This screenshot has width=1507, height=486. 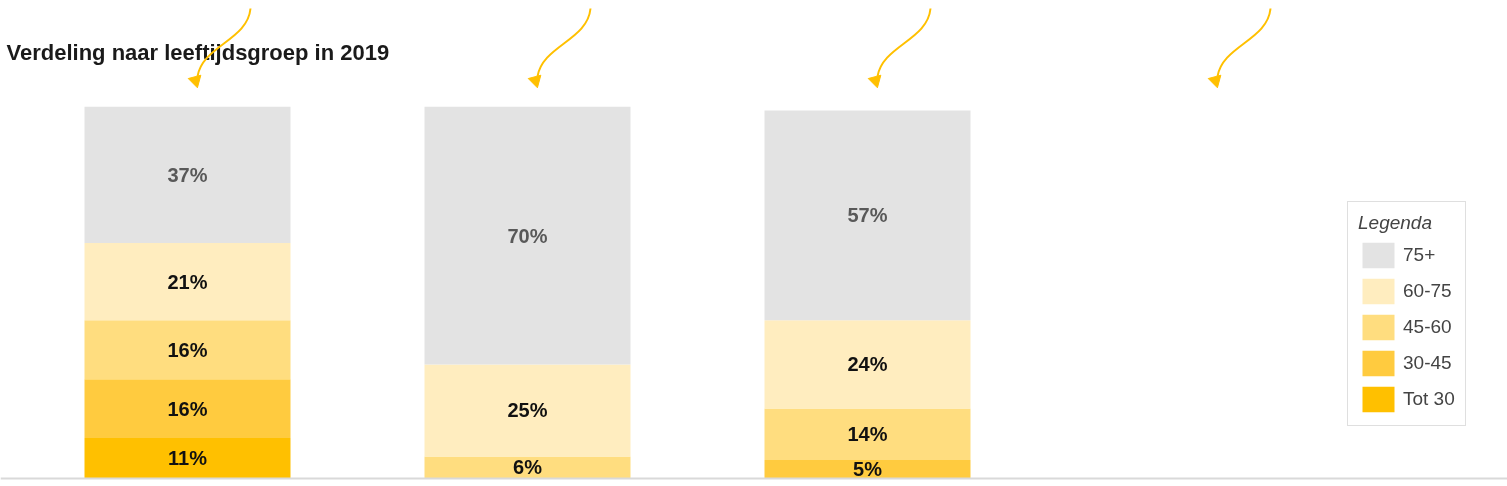 What do you see at coordinates (1427, 291) in the screenshot?
I see `legend-label: 60-75` at bounding box center [1427, 291].